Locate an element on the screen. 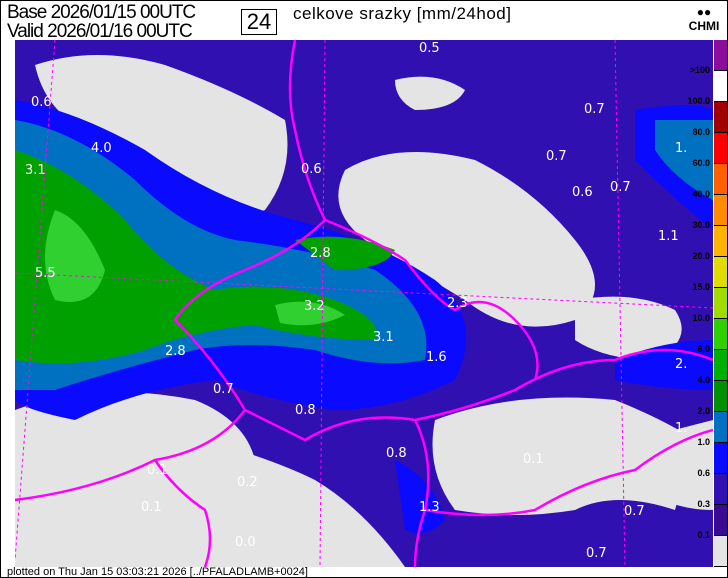 The image size is (728, 578). legend-label: 60.0 is located at coordinates (701, 163).